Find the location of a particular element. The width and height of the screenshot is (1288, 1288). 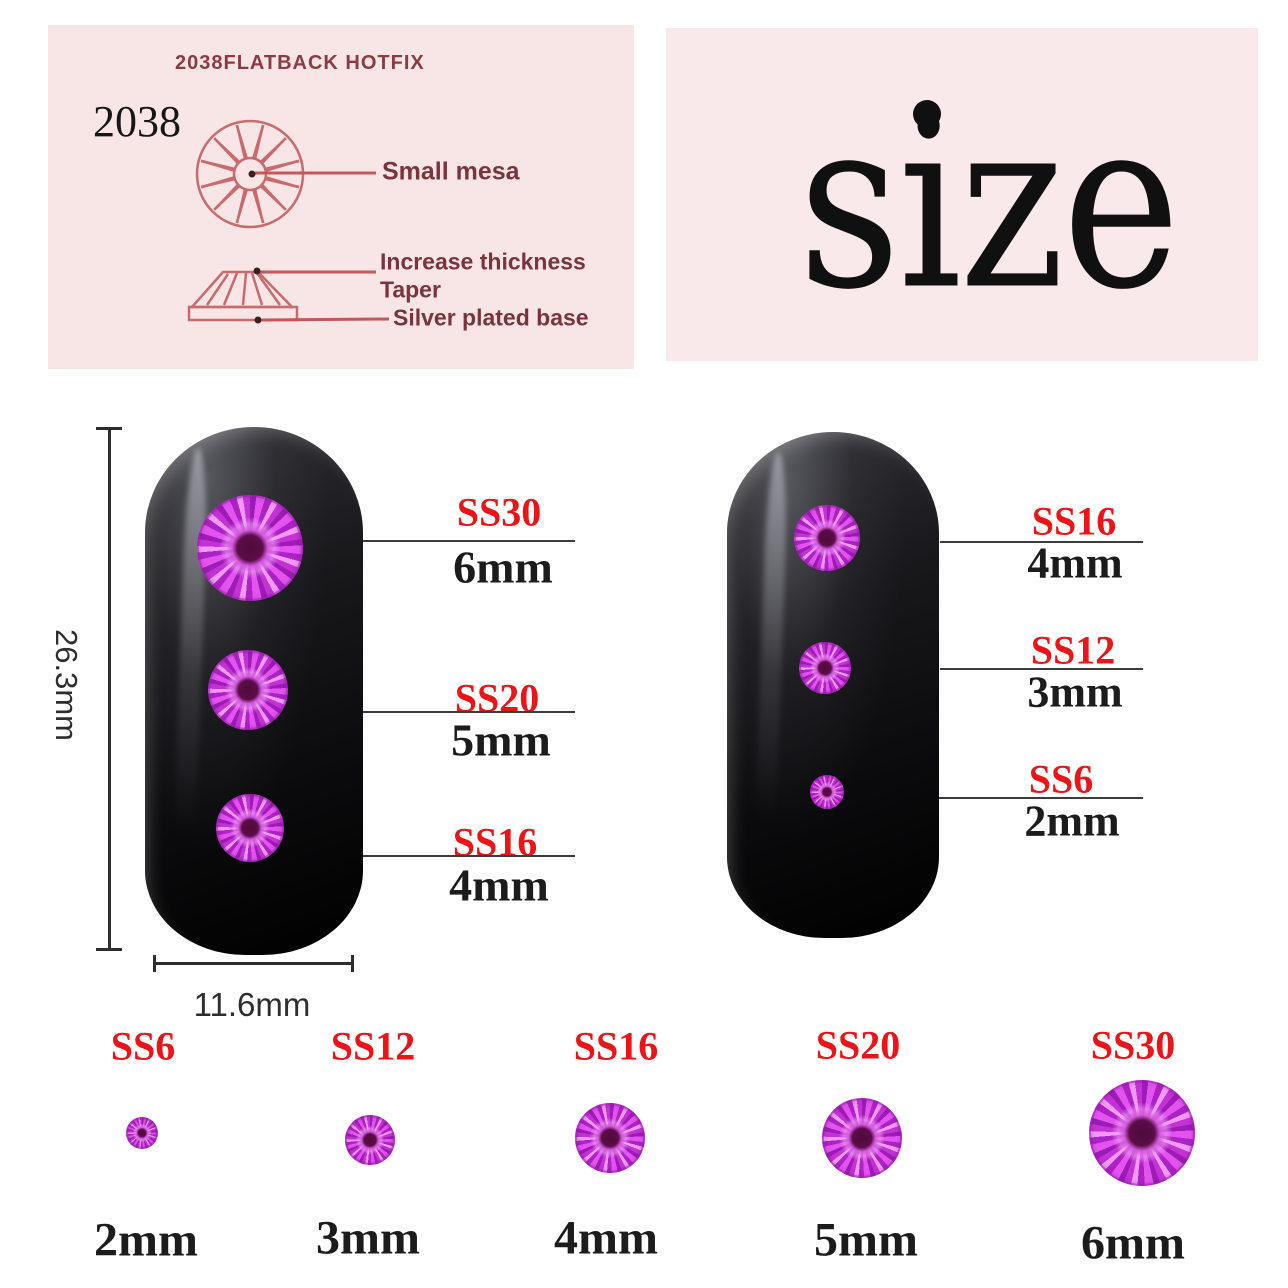

width-dim-cap-right is located at coordinates (352, 963).